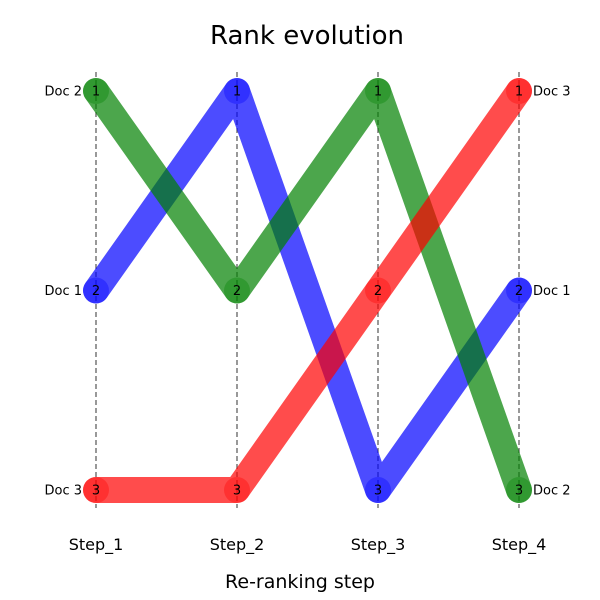  What do you see at coordinates (308, 545) in the screenshot?
I see `x-tick-labels: Step_1 Step_2 Step_3 Step_4` at bounding box center [308, 545].